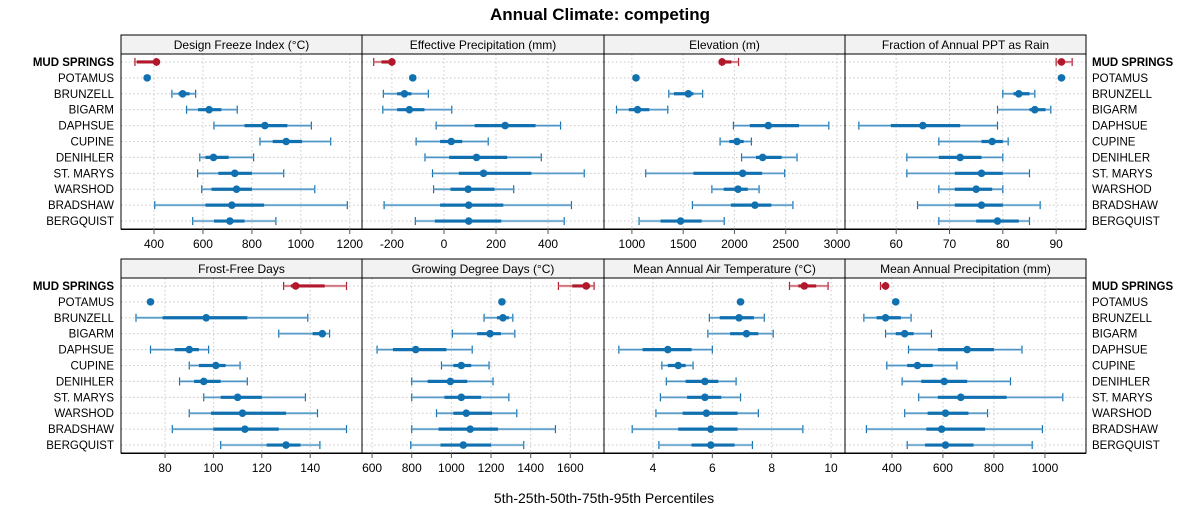 This screenshot has height=530, width=1200. I want to click on x-tick-label: -200, so click(392, 244).